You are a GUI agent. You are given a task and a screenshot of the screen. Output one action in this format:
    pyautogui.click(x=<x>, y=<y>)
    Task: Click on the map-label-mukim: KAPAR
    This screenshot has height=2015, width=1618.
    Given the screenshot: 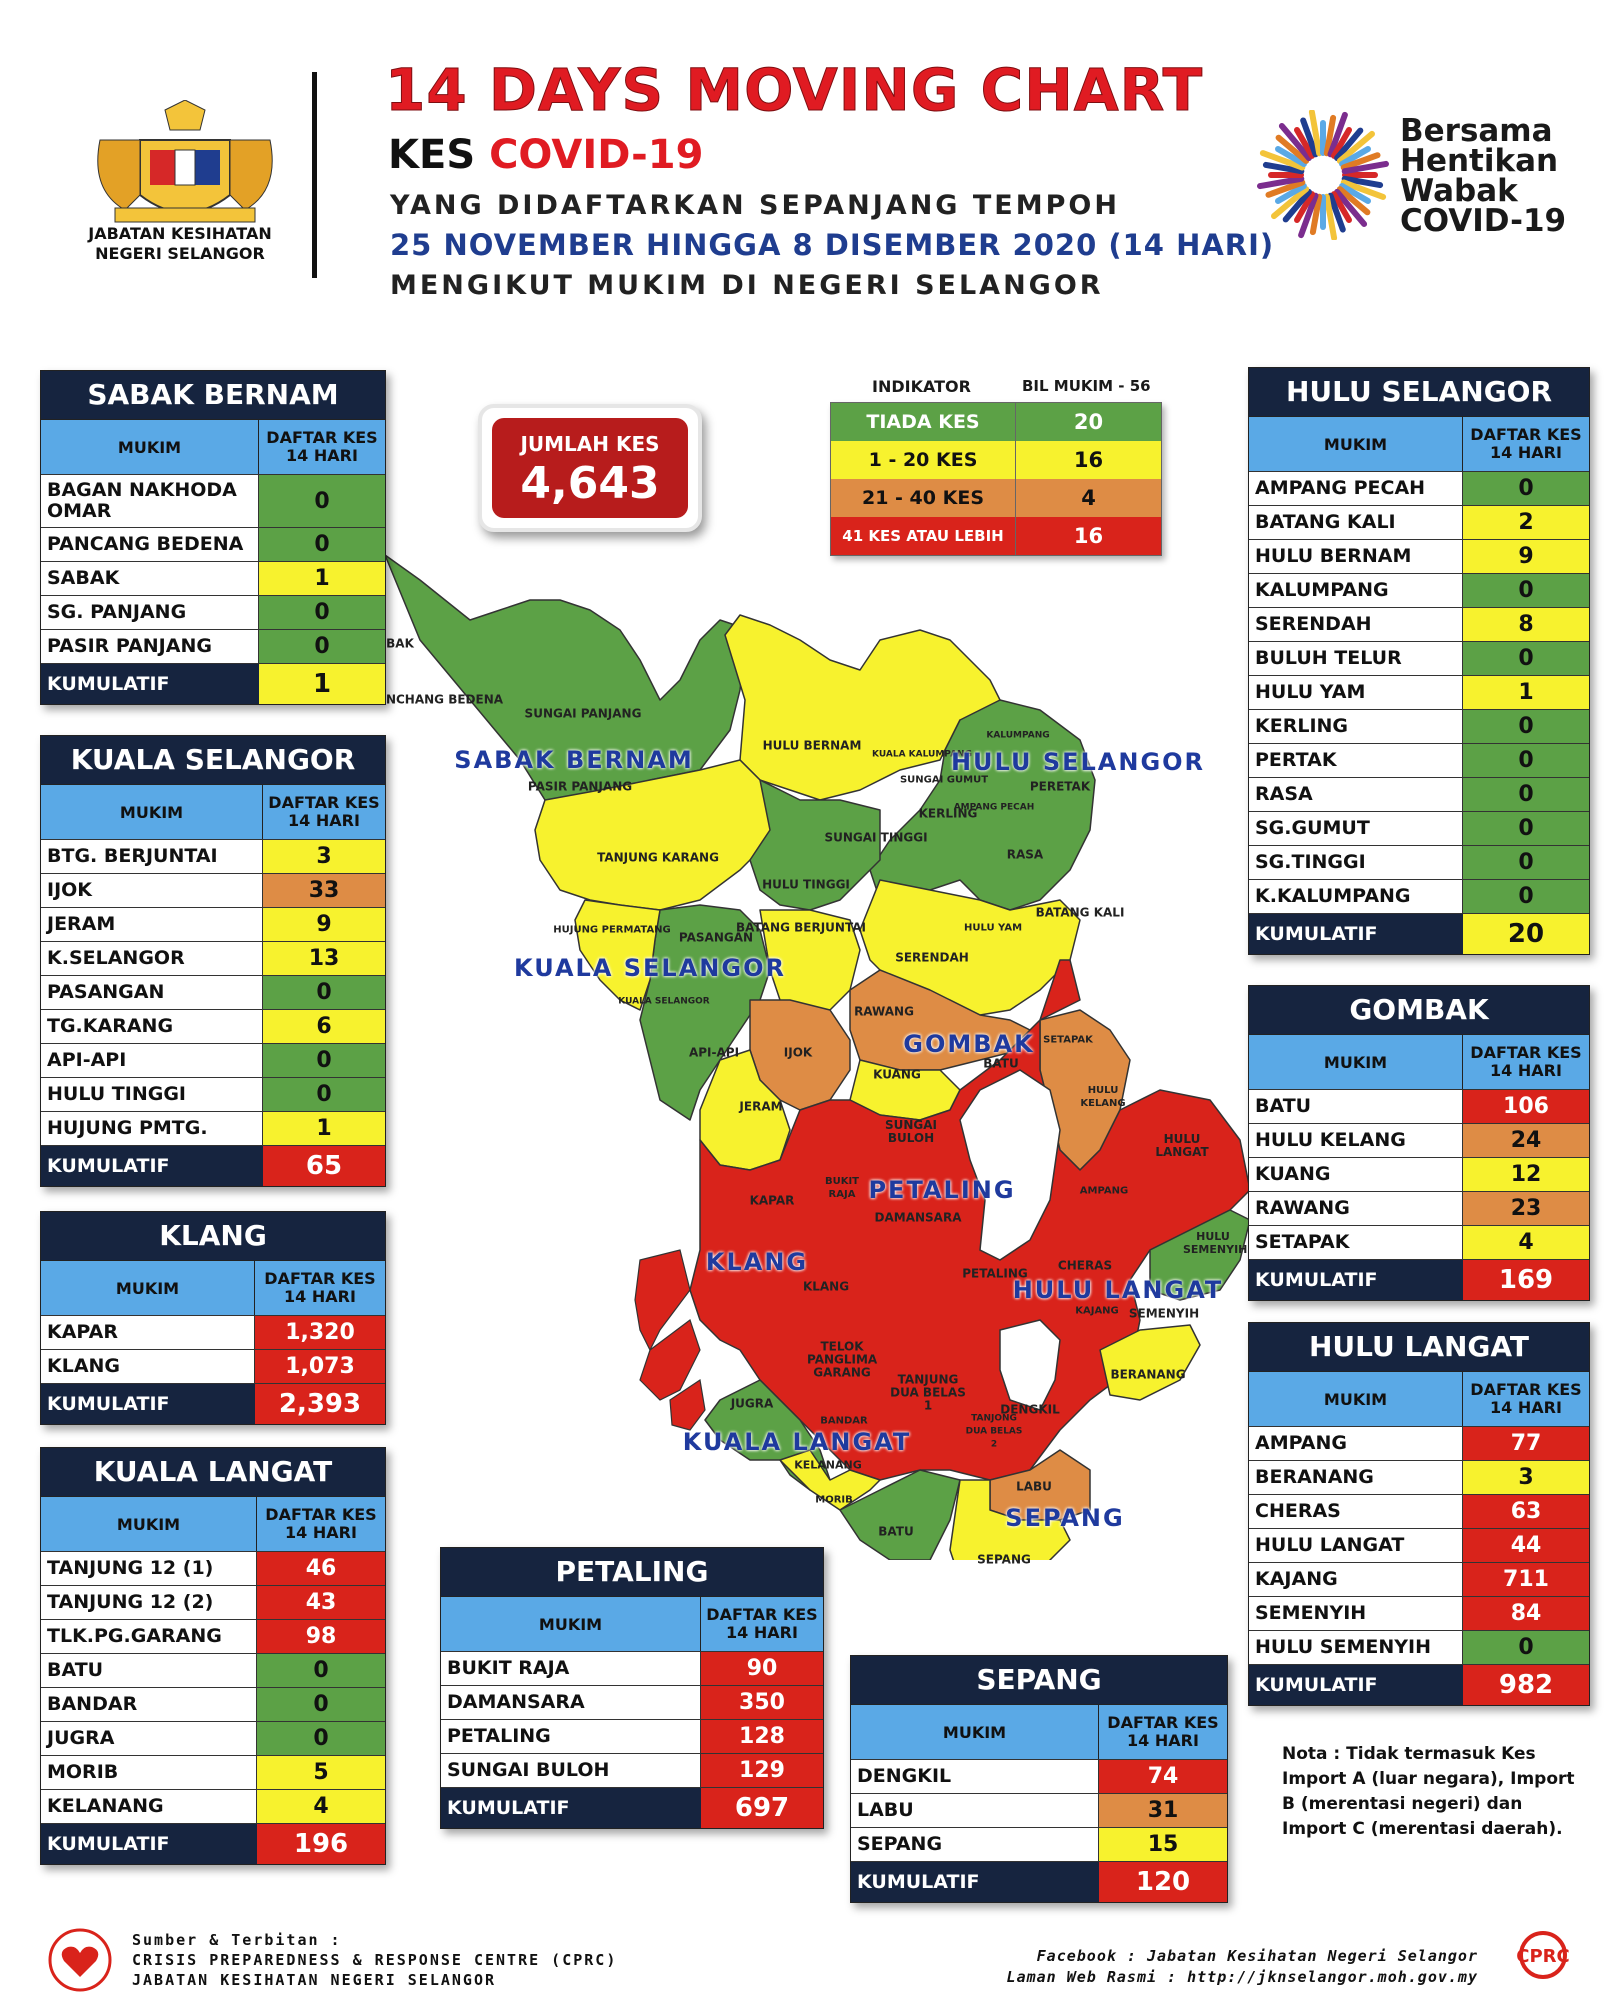 What is the action you would take?
    pyautogui.click(x=772, y=1200)
    